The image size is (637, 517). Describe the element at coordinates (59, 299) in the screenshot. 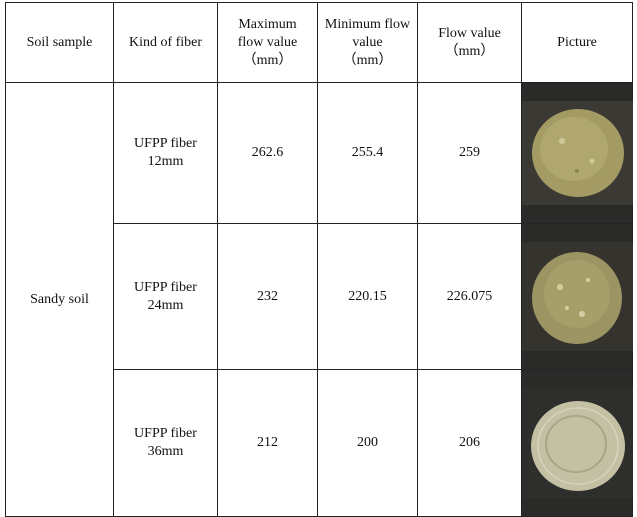

I see `soil-cell: Sandy soil` at that location.